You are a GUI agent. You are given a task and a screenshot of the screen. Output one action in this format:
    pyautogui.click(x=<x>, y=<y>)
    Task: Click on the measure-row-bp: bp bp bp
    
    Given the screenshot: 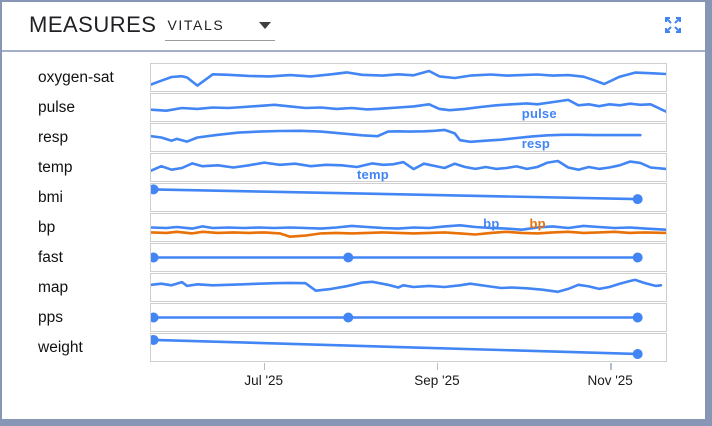 What is the action you would take?
    pyautogui.click(x=353, y=228)
    